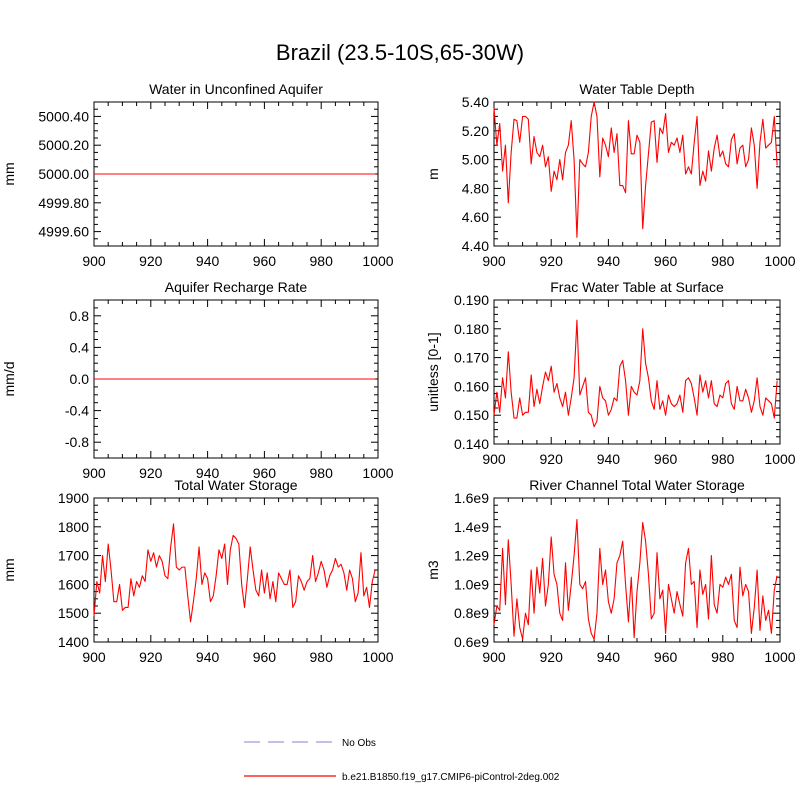 Image resolution: width=800 pixels, height=800 pixels. Describe the element at coordinates (471, 613) in the screenshot. I see `y-tick-label: 0.8e9` at that location.